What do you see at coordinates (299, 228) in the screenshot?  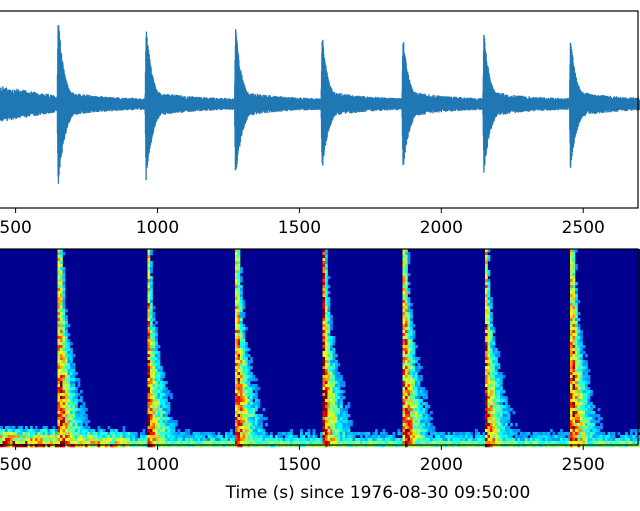 I see `waveform-x-tick-label: 1500` at bounding box center [299, 228].